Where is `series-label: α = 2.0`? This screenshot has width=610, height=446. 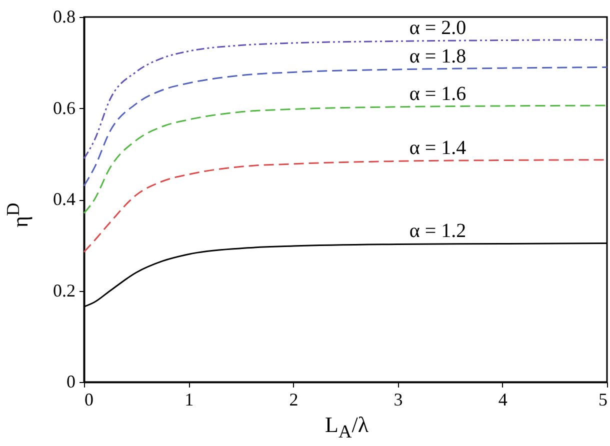 series-label: α = 2.0 is located at coordinates (437, 28).